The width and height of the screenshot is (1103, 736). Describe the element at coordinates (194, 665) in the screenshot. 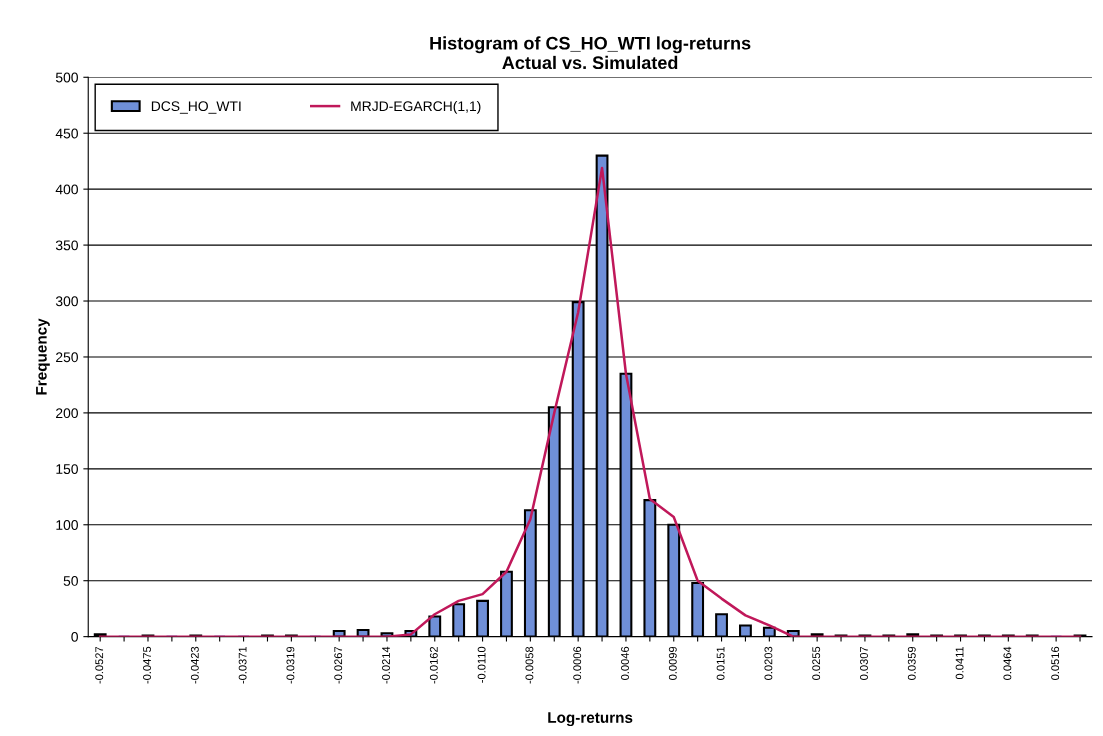

I see `x-tick-label: -0.0423` at that location.